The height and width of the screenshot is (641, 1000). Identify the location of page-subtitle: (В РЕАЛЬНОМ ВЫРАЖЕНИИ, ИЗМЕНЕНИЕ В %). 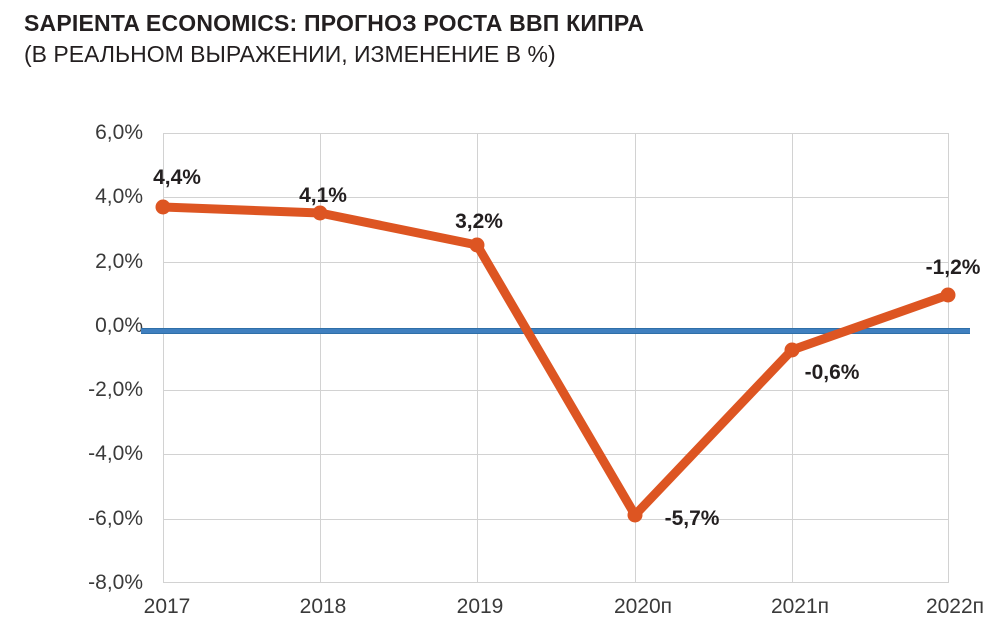
(290, 54).